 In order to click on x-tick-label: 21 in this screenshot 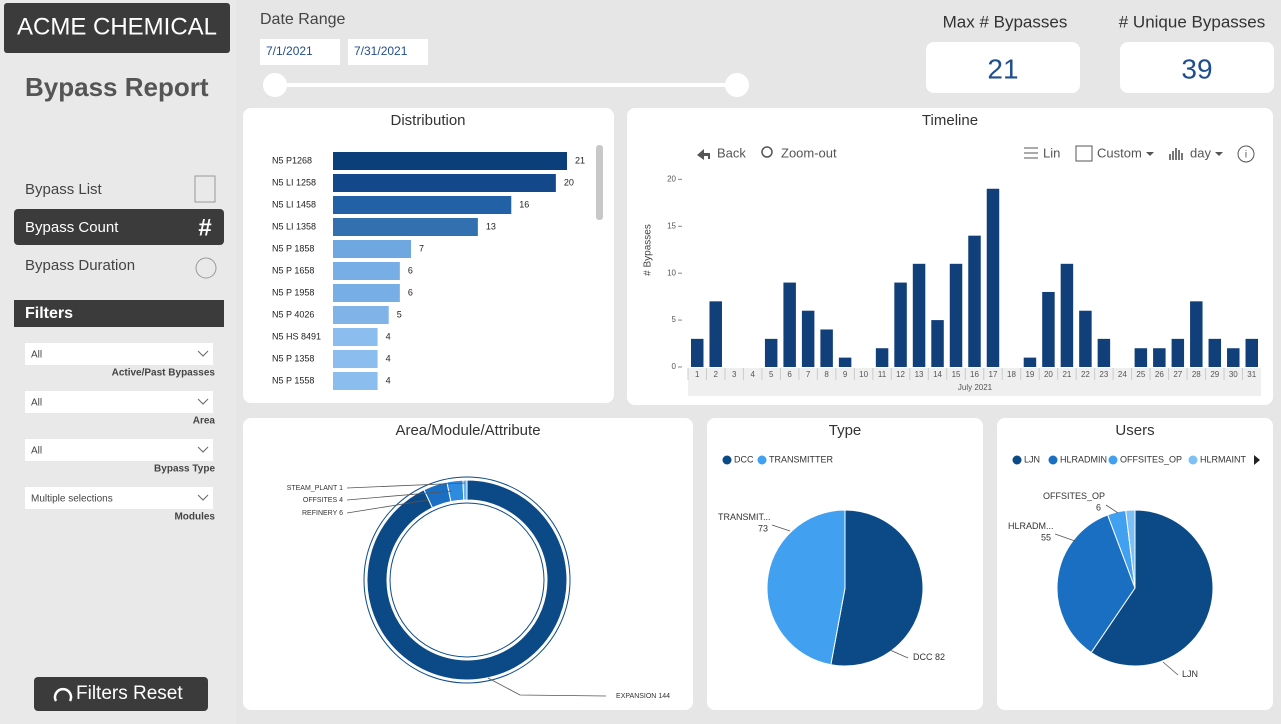, I will do `click(1066, 374)`.